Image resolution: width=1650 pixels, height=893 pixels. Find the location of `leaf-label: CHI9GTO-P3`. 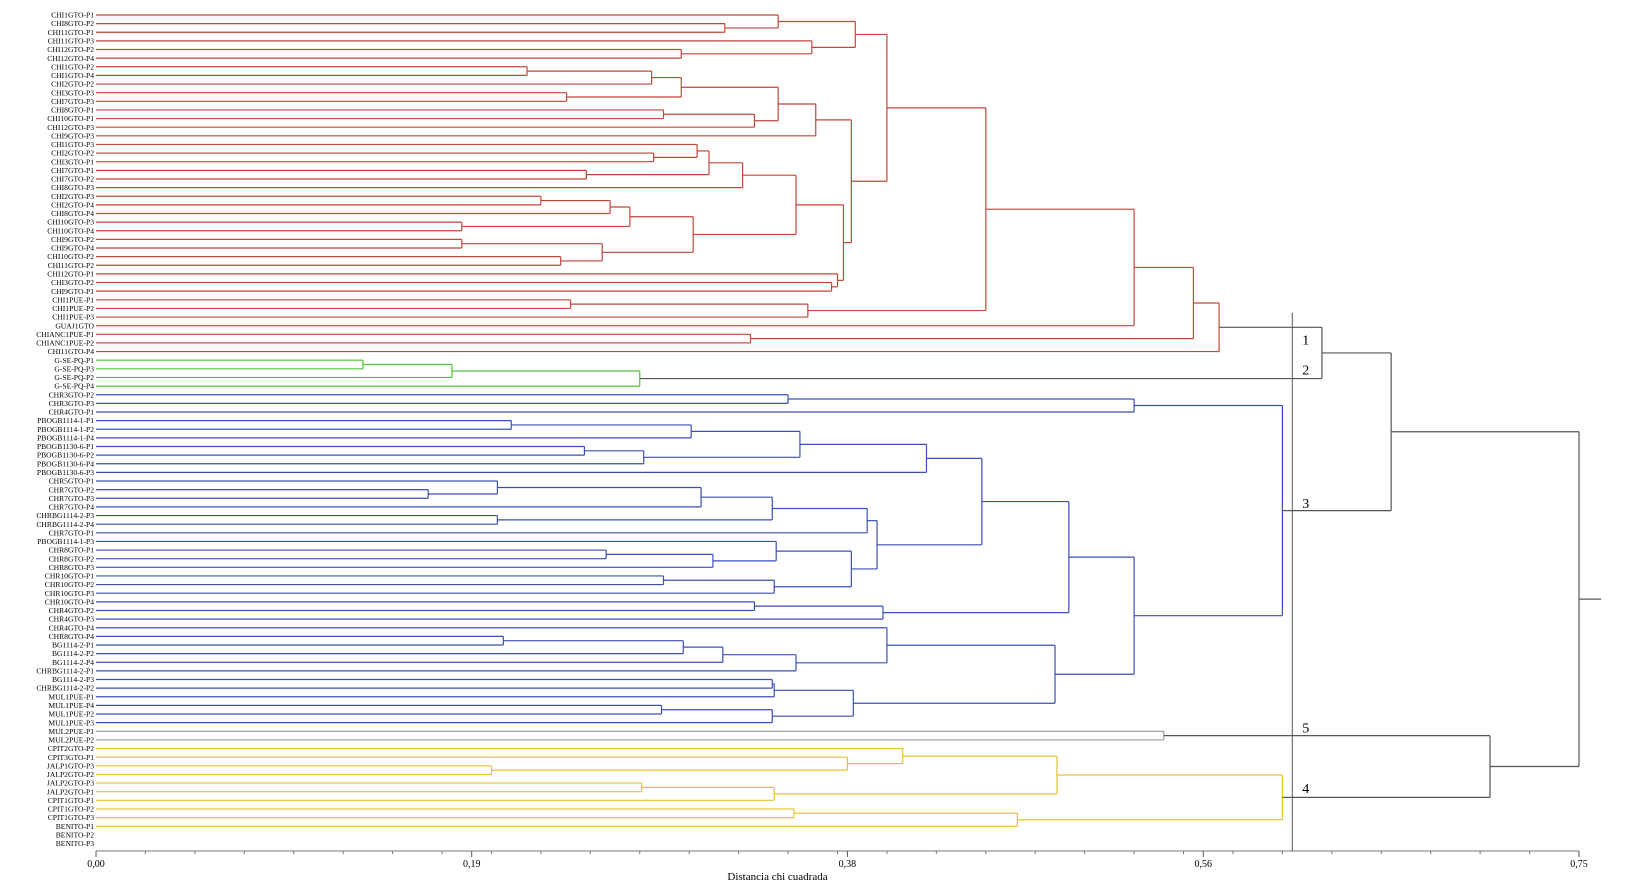

leaf-label: CHI9GTO-P3 is located at coordinates (72, 135).